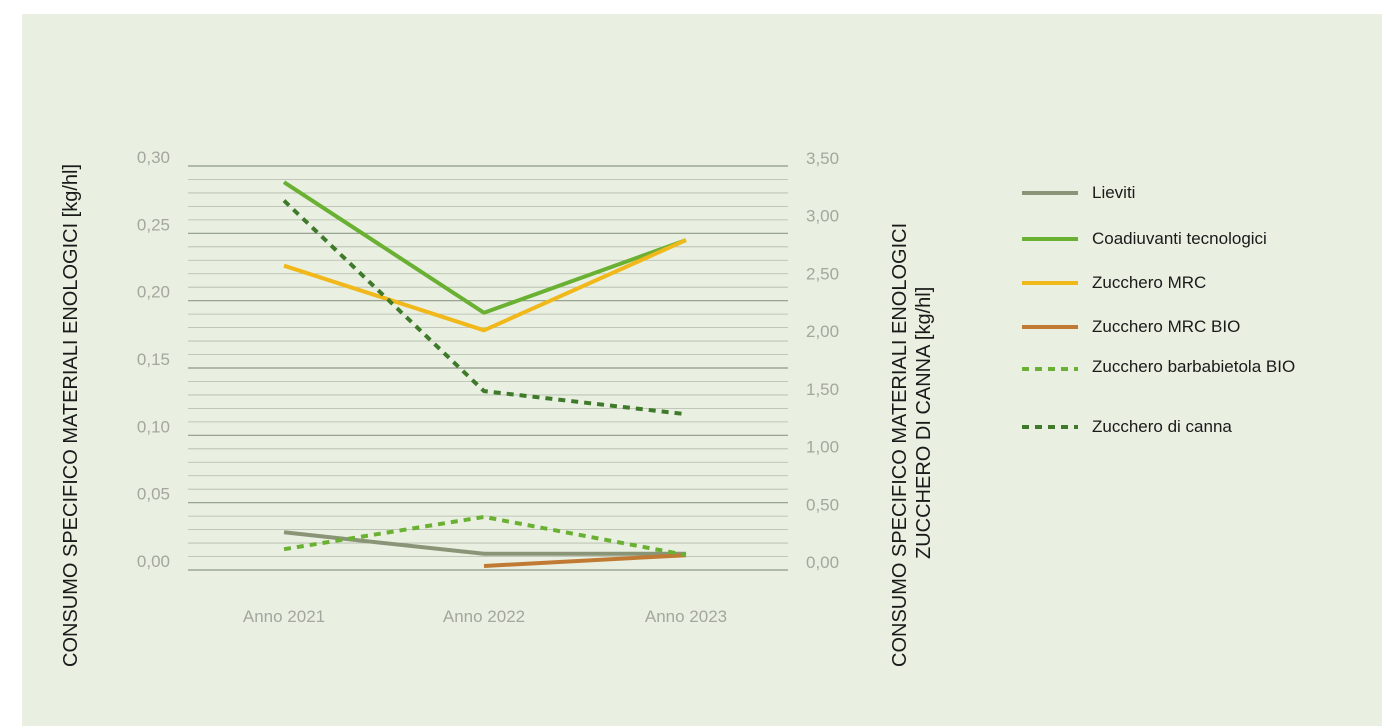 The image size is (1382, 726). I want to click on x-tick-label: Anno 2022, so click(484, 616).